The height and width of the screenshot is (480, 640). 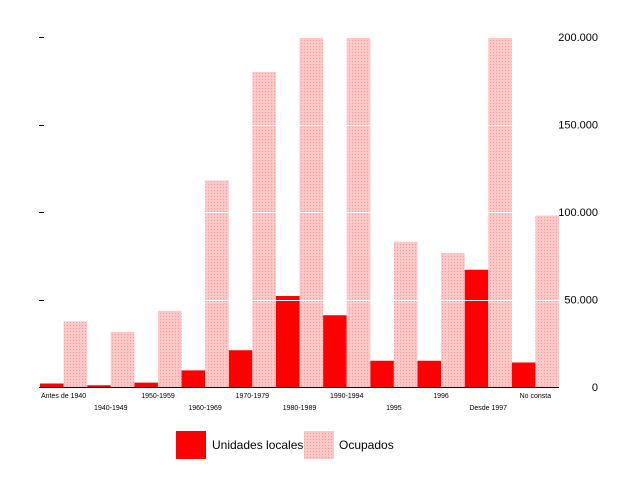 What do you see at coordinates (578, 213) in the screenshot?
I see `y-tick-label: 100.000` at bounding box center [578, 213].